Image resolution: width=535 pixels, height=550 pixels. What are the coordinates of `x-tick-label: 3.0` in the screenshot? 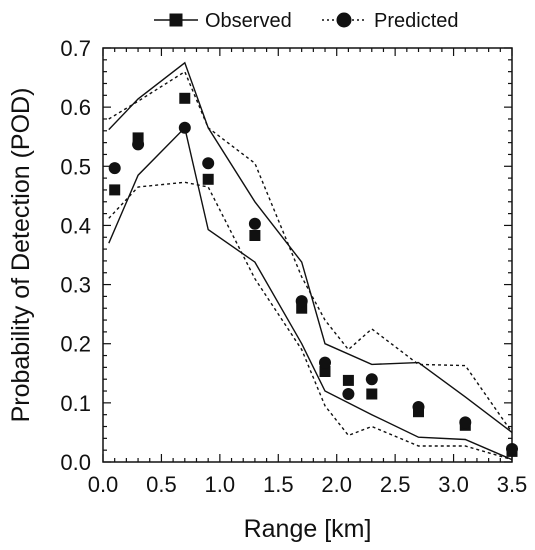 It's located at (453, 484).